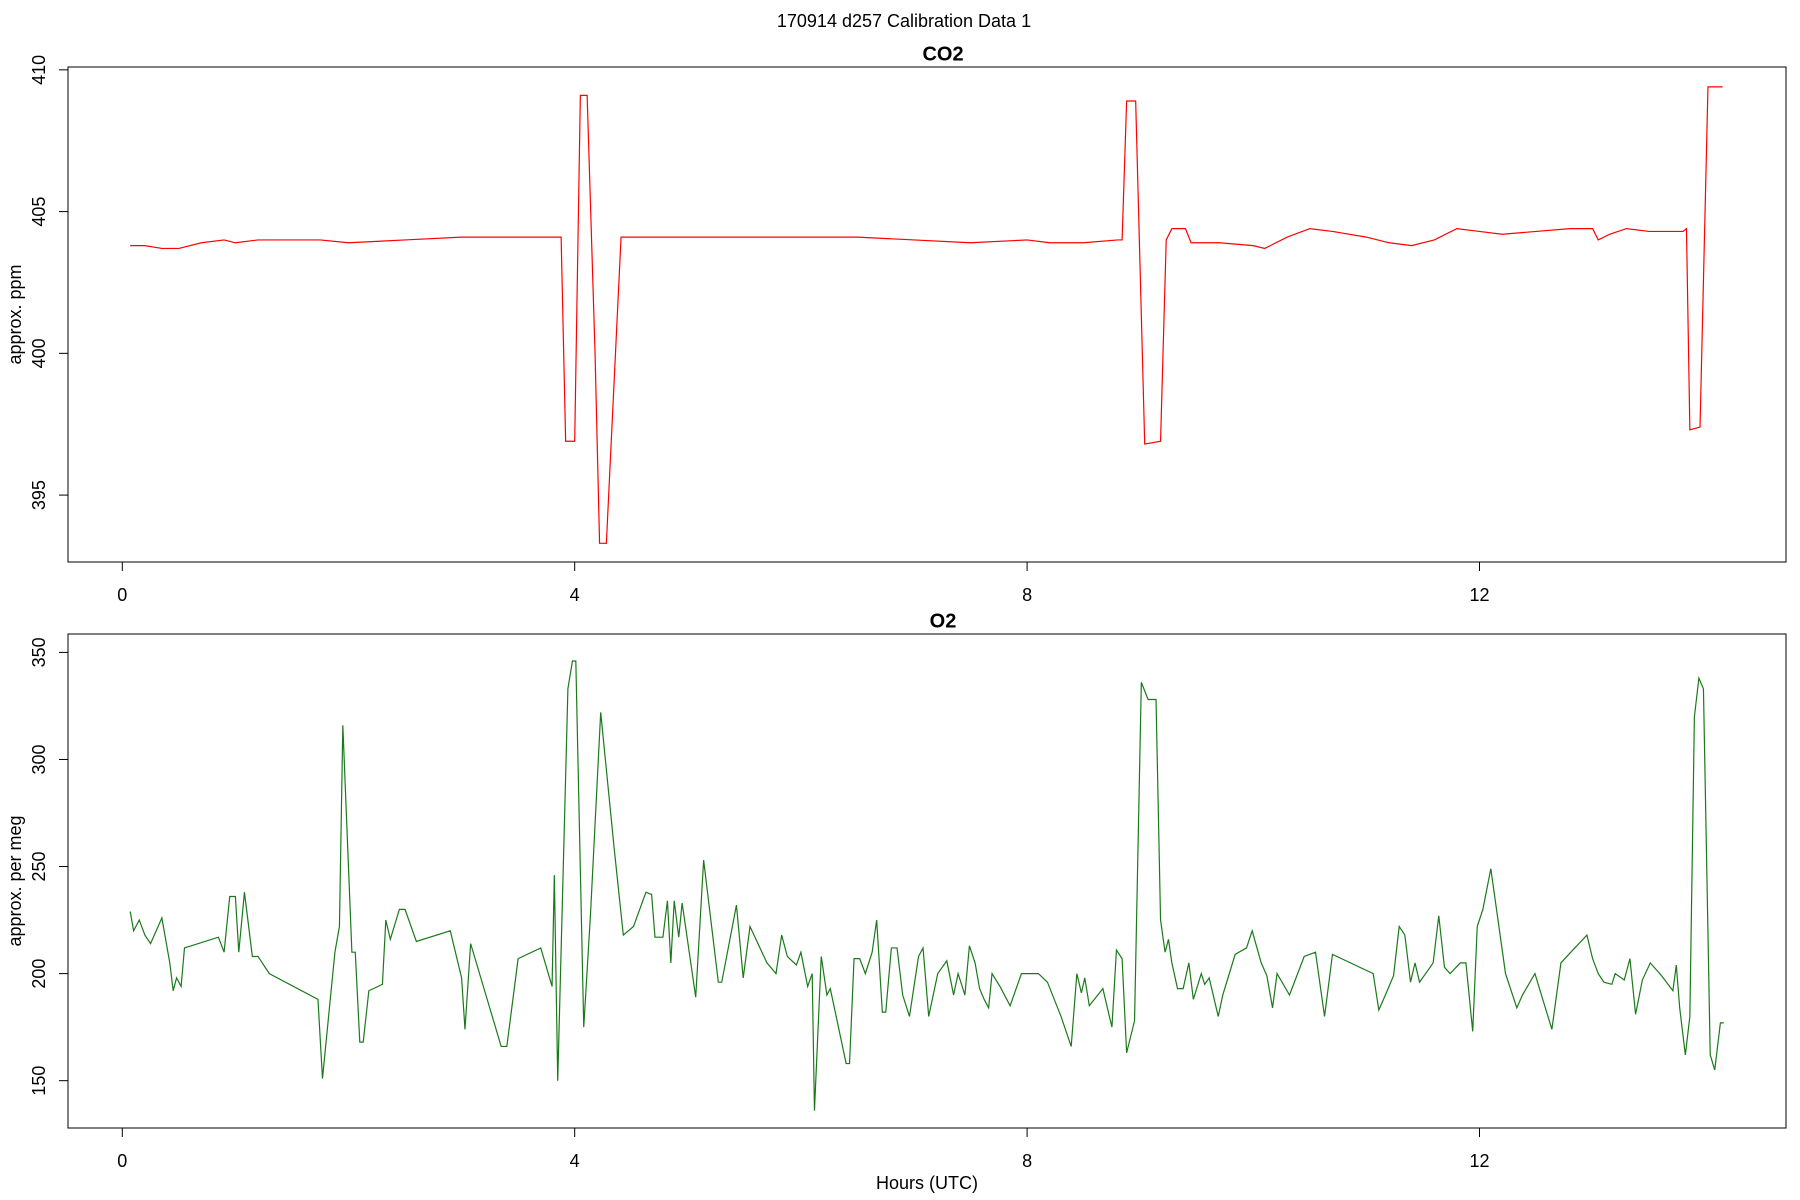 The width and height of the screenshot is (1800, 1200). Describe the element at coordinates (39, 652) in the screenshot. I see `y-tick-label: 350` at that location.